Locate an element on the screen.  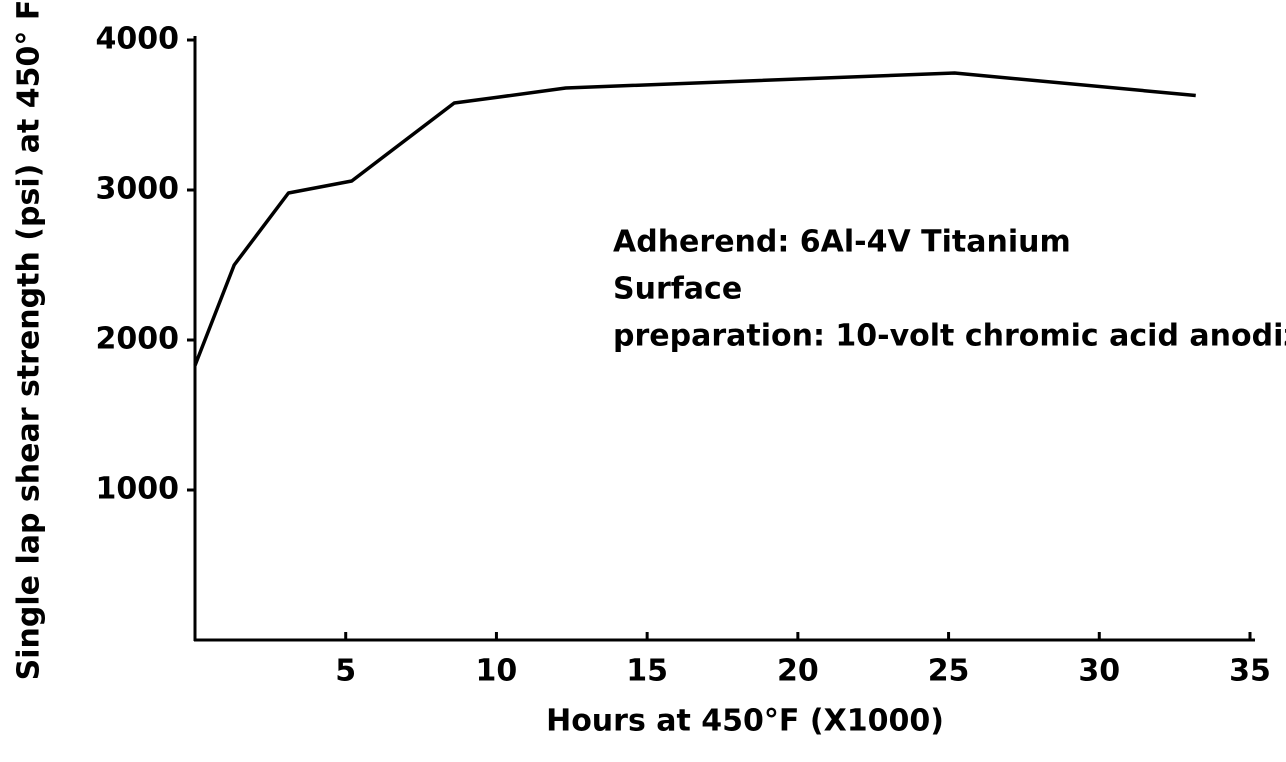
annotation: Adherend: 6Al-4V Titanium is located at coordinates (842, 242).